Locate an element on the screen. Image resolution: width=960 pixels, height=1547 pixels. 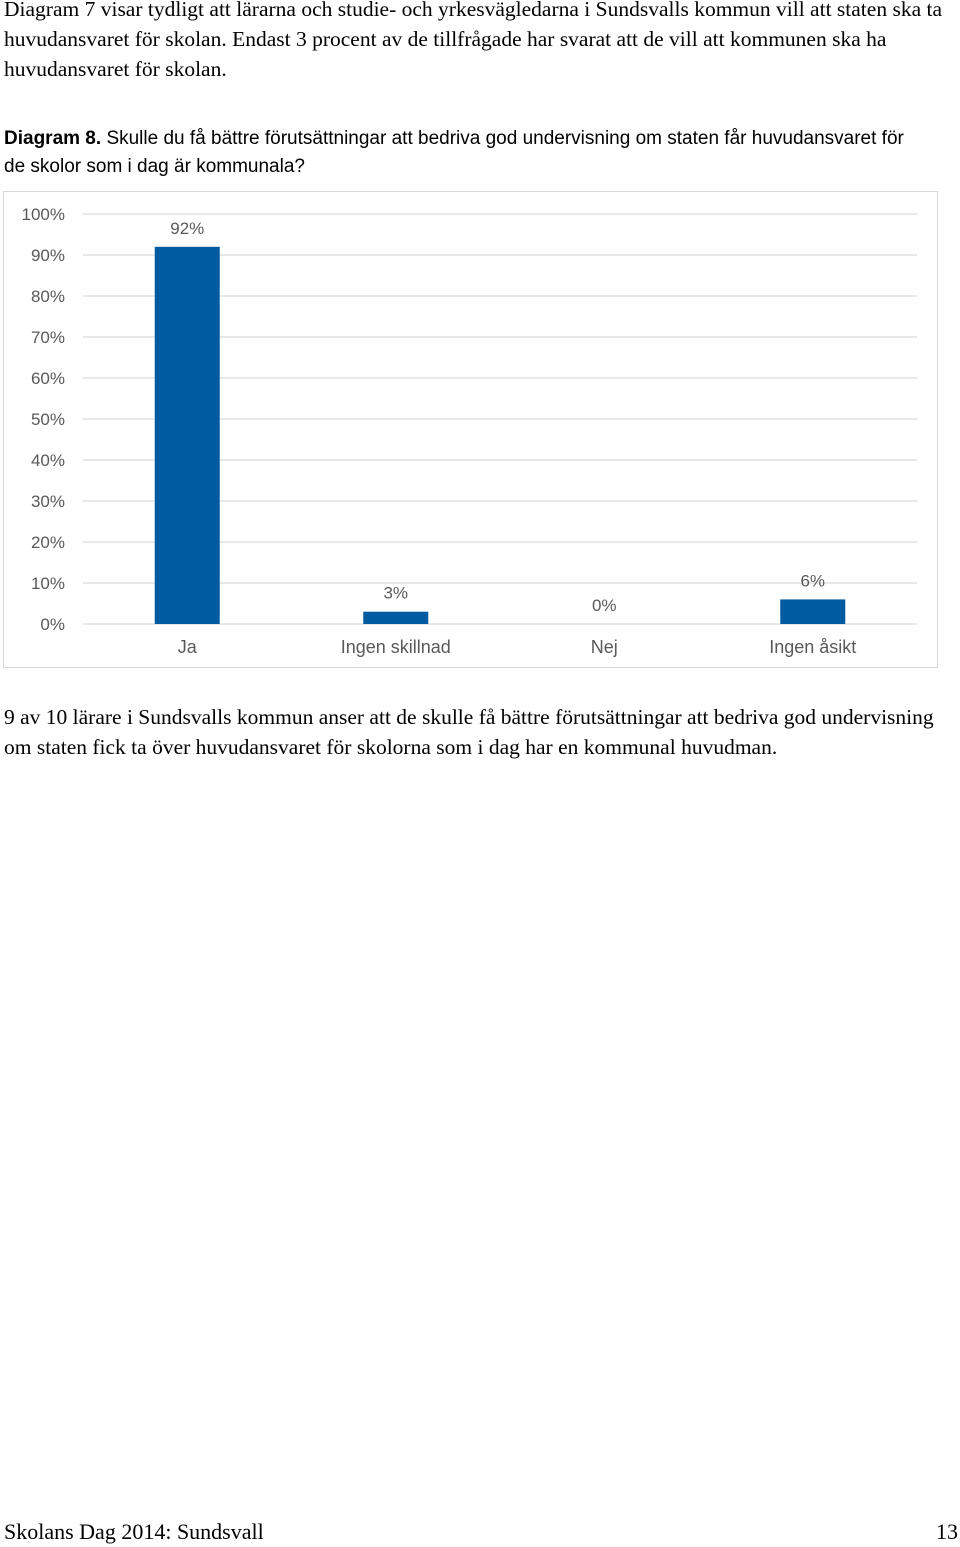
y-tick-label: 90% is located at coordinates (48, 255).